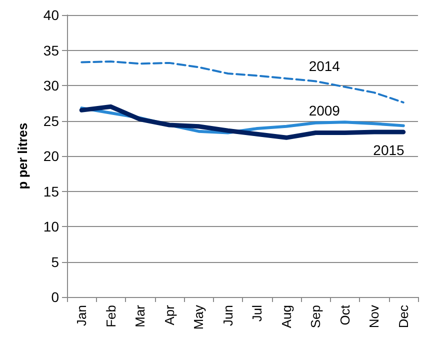 The image size is (426, 347). Describe the element at coordinates (344, 315) in the screenshot. I see `x-tick-label: Oct` at that location.